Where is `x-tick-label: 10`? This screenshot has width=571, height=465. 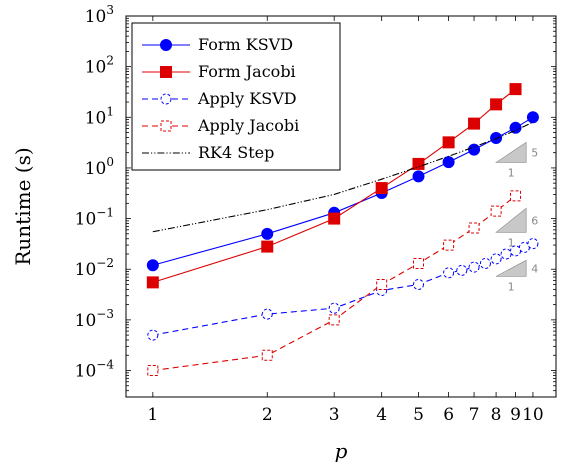 x-tick-label: 10 is located at coordinates (533, 415).